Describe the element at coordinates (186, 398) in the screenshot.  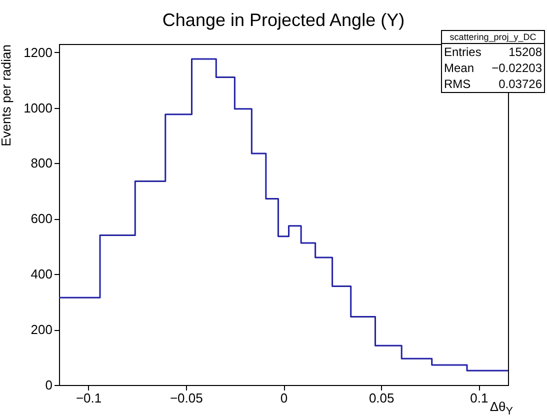
I see `x-tick-label: −0.05` at that location.